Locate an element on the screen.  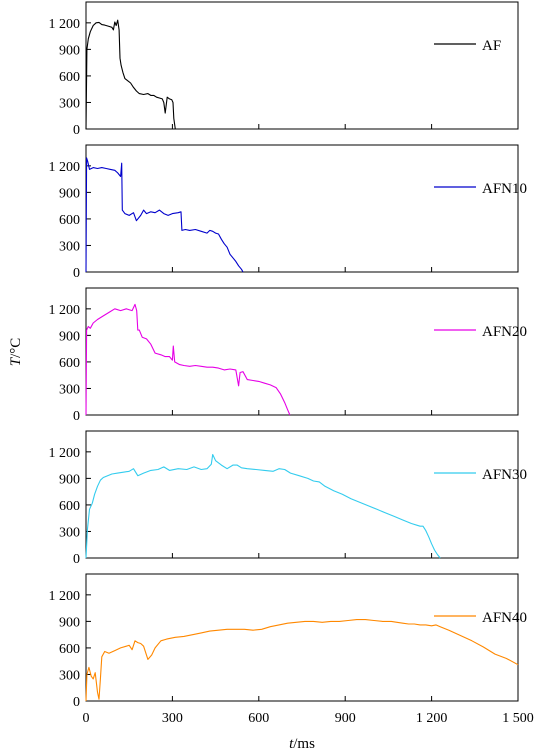
x-tick-label: 900 is located at coordinates (345, 718).